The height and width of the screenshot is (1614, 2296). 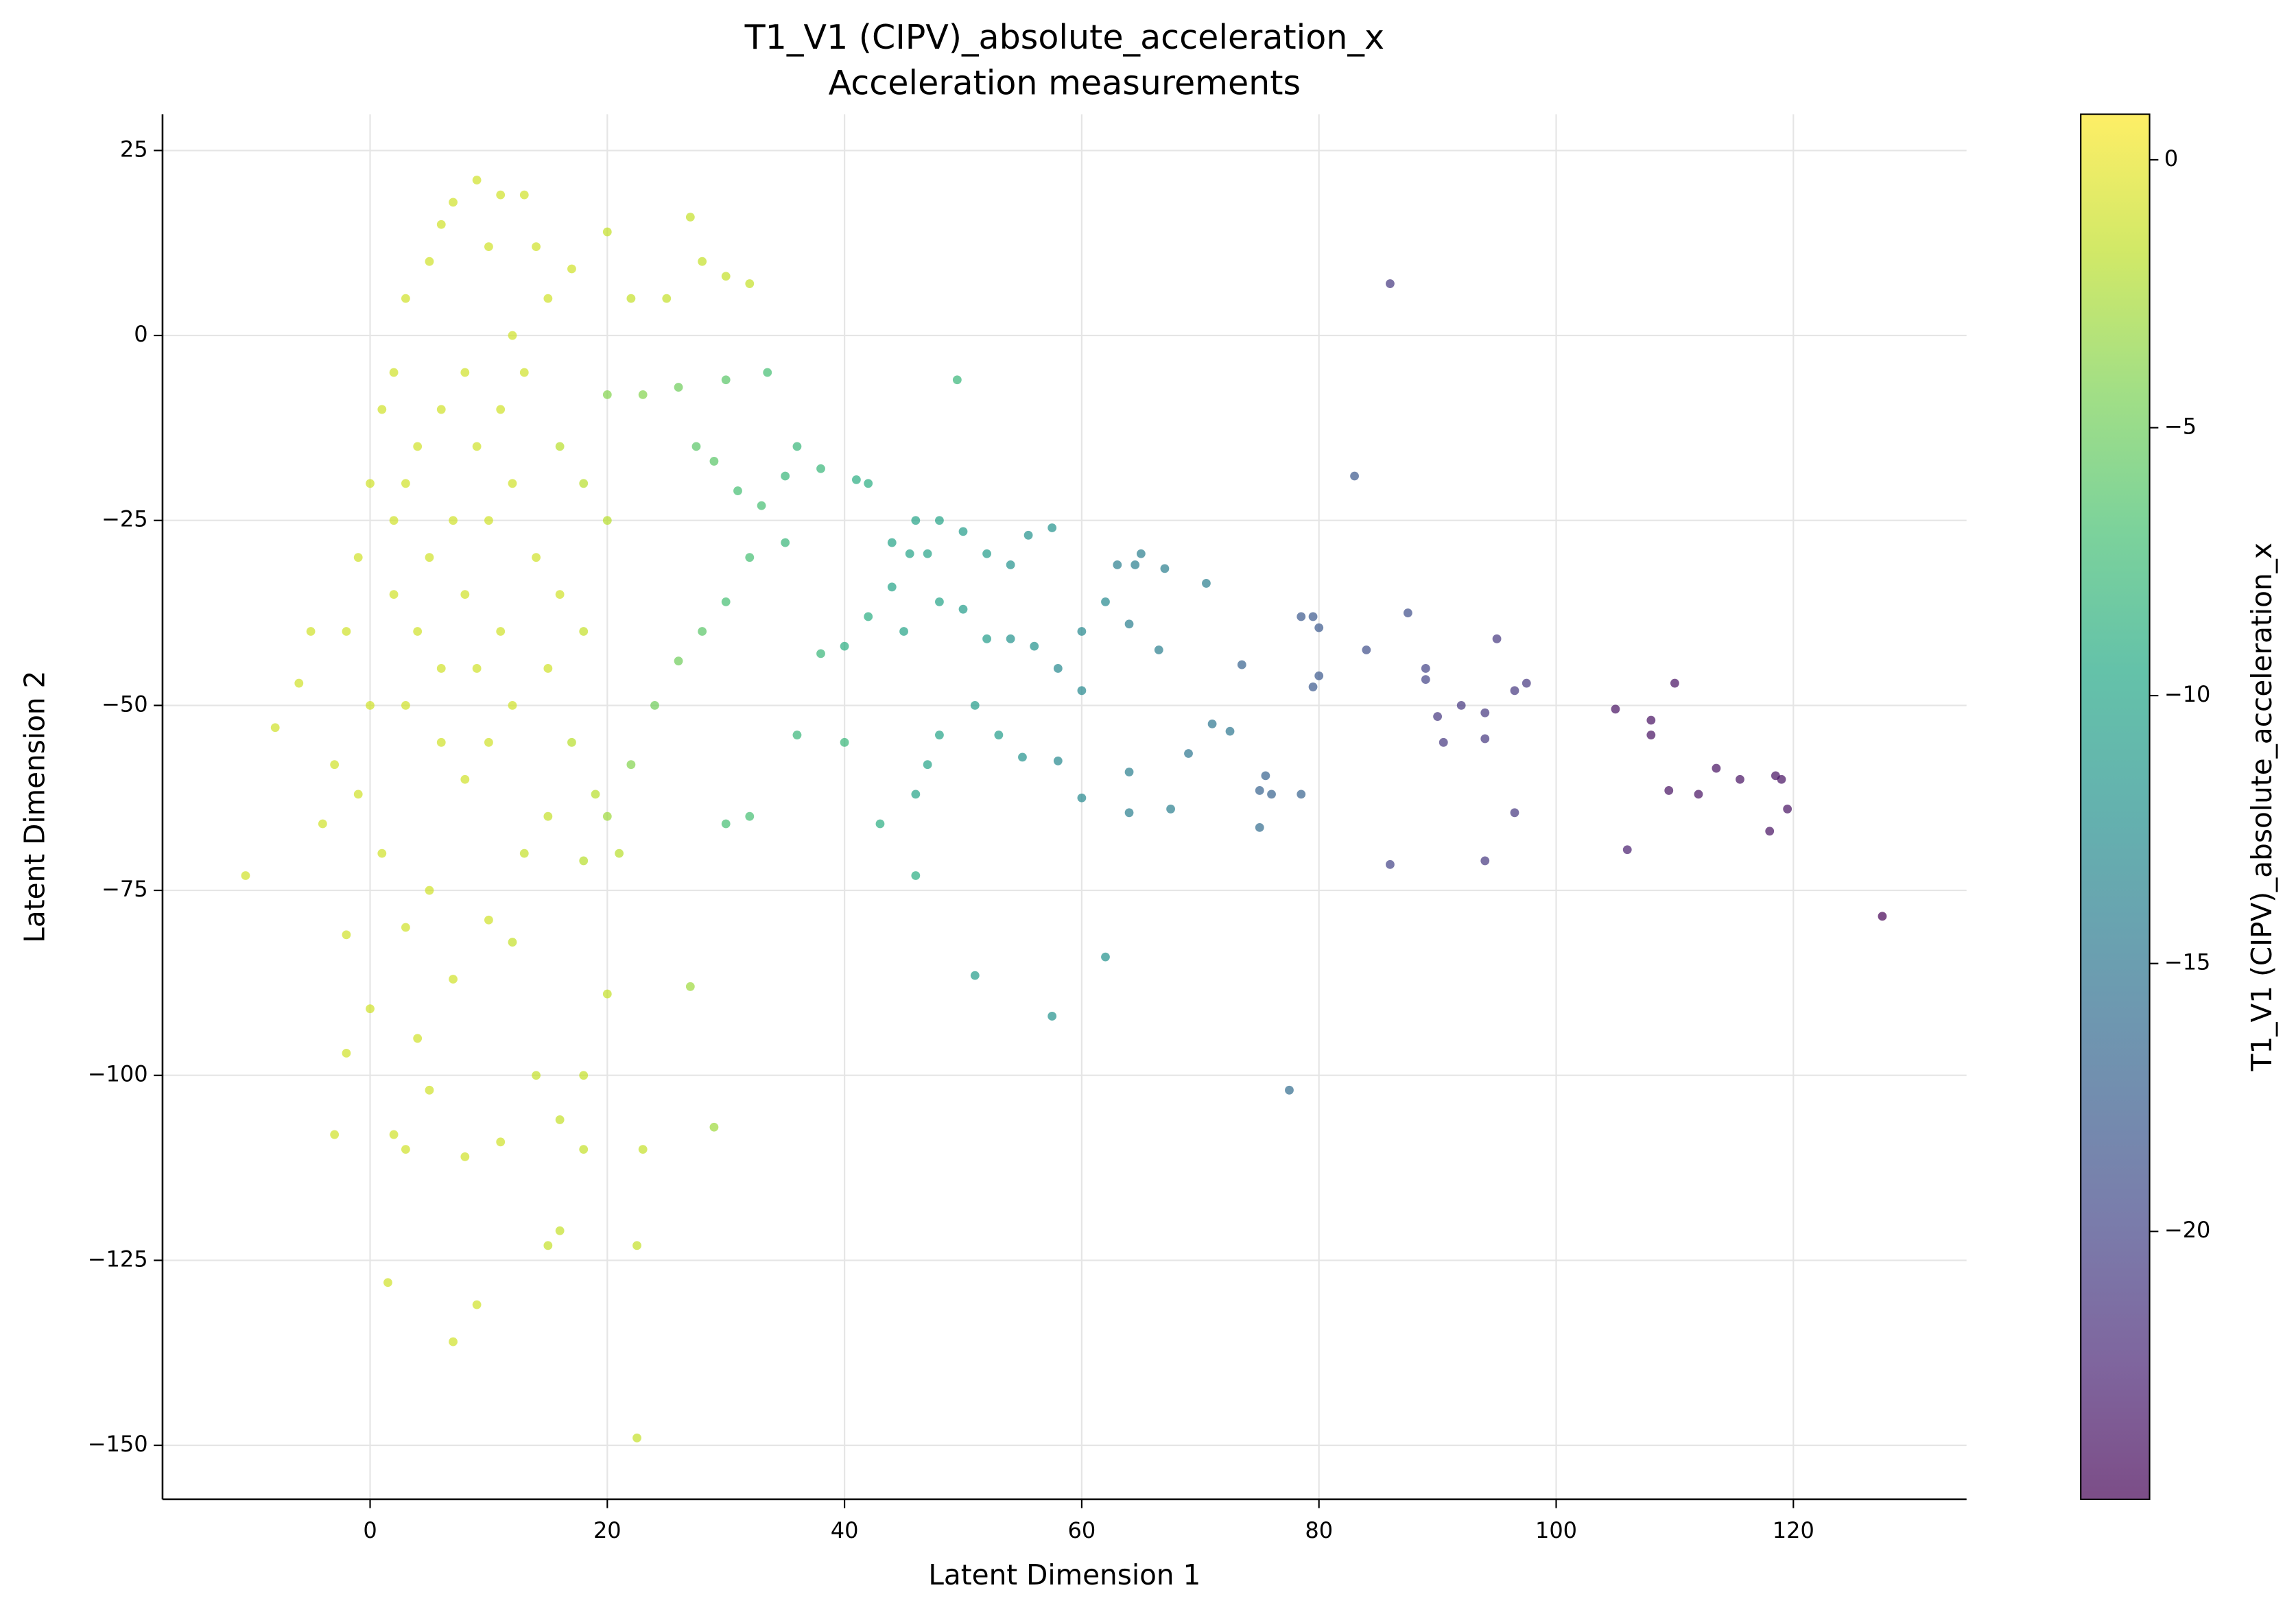 I want to click on y-tick-label: 0, so click(x=140, y=334).